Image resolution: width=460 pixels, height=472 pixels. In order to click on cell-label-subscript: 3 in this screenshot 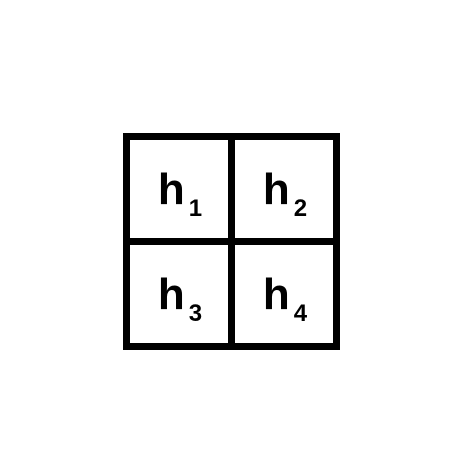, I will do `click(195, 313)`.